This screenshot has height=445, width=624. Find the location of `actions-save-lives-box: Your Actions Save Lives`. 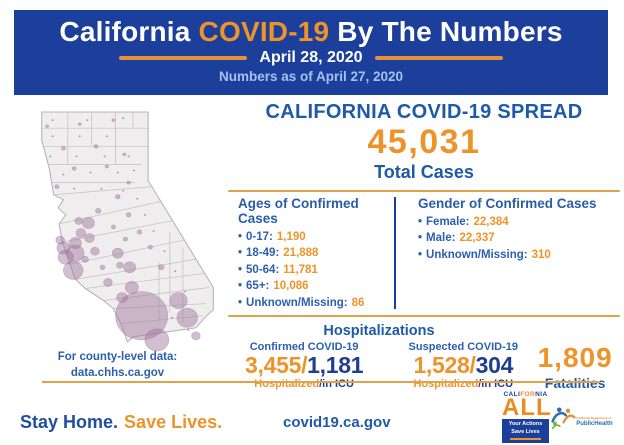

actions-save-lives-box: Your Actions Save Lives is located at coordinates (525, 431).